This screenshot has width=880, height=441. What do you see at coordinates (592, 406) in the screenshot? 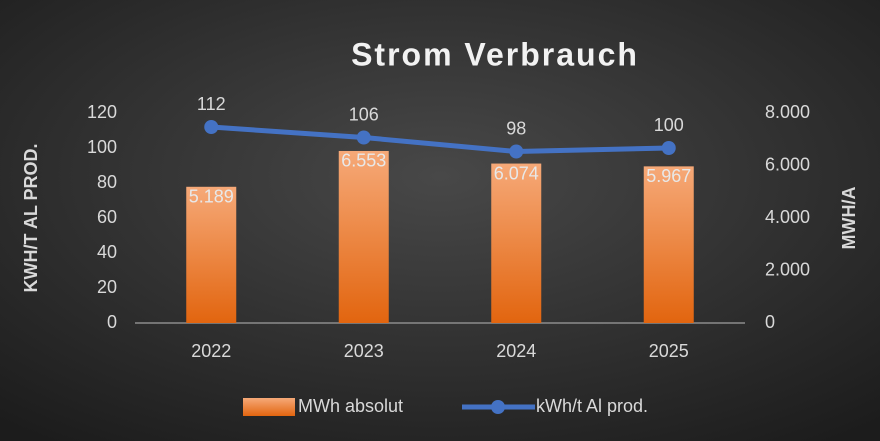
I see `legend-label: kWh/t Al prod.` at bounding box center [592, 406].